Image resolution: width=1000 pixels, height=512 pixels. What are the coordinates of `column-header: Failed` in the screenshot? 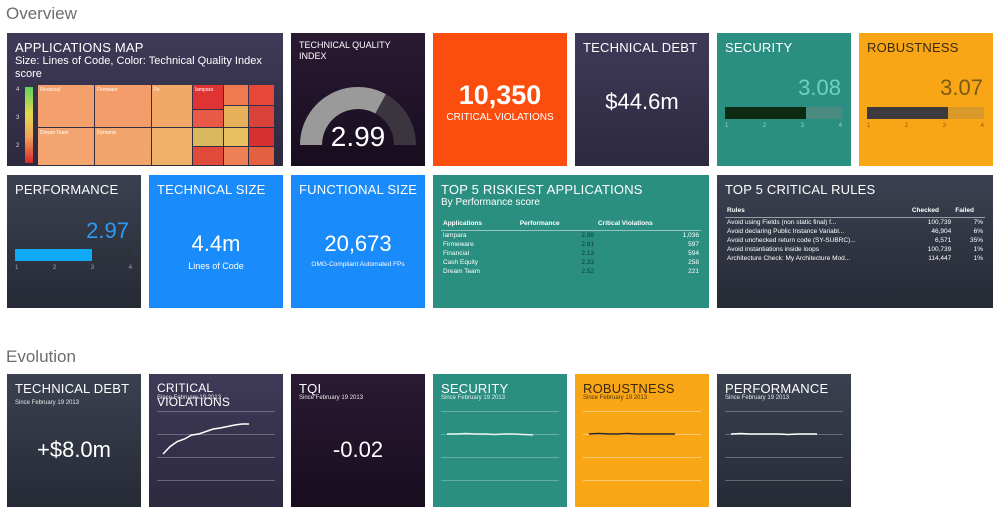 It's located at (969, 212).